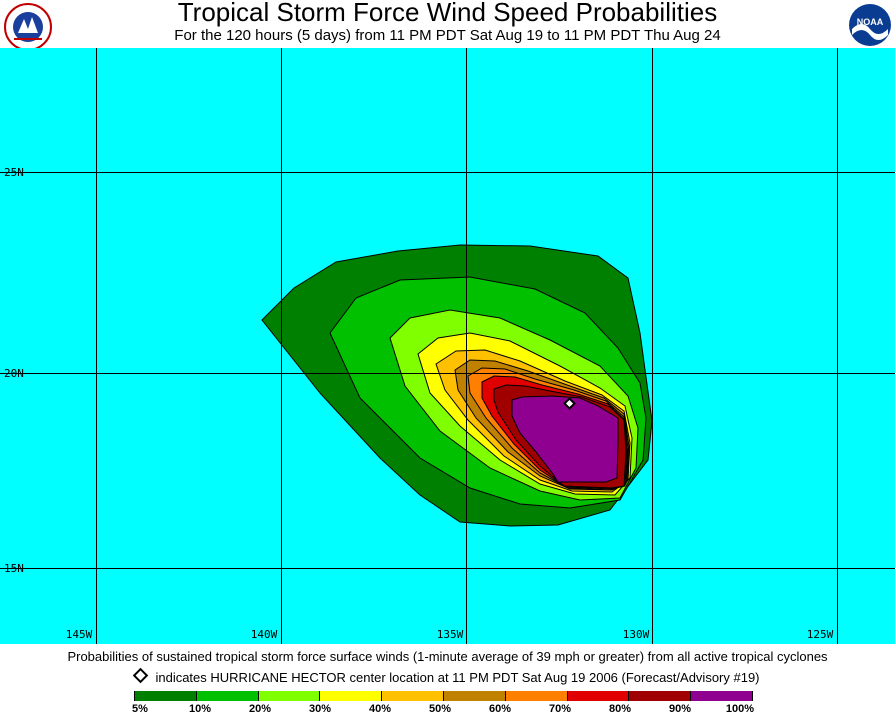 The image size is (895, 717). Describe the element at coordinates (636, 634) in the screenshot. I see `lon-label-130w: 130W` at that location.